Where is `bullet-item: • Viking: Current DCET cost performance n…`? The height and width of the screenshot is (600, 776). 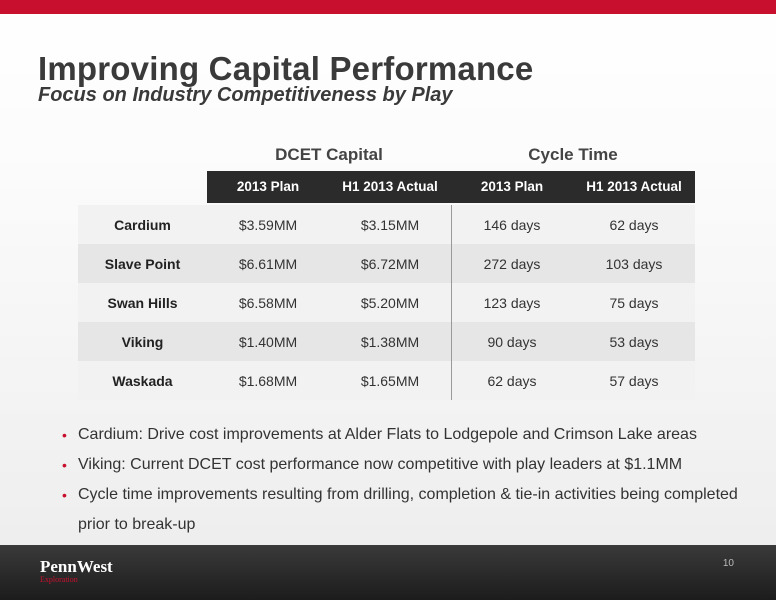
bullet-item: • Viking: Current DCET cost performance n… is located at coordinates (412, 465).